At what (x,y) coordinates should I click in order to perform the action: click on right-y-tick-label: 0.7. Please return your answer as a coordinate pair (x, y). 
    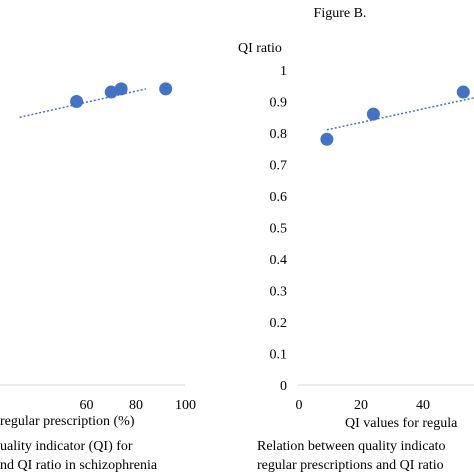
    Looking at the image, I should click on (279, 166).